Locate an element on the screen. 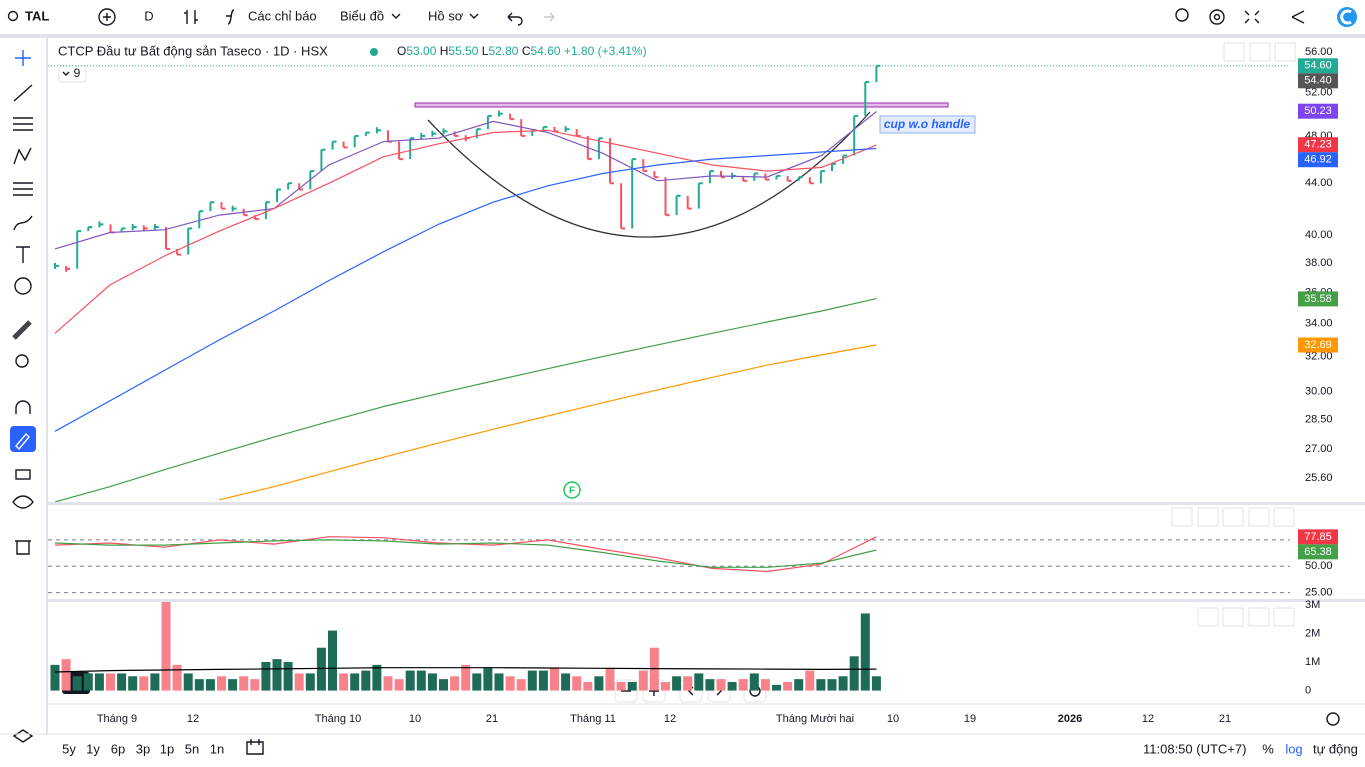  fib is located at coordinates (23, 124).